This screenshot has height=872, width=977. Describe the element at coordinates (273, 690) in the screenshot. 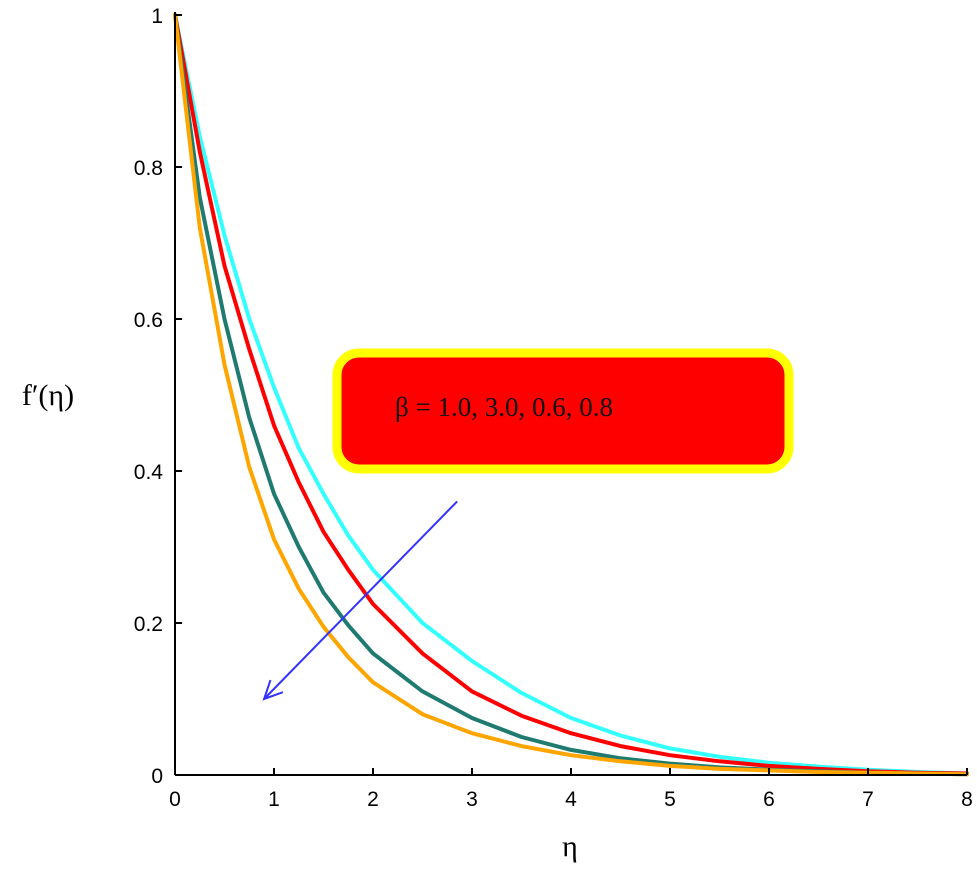

I see `arrow-head` at that location.